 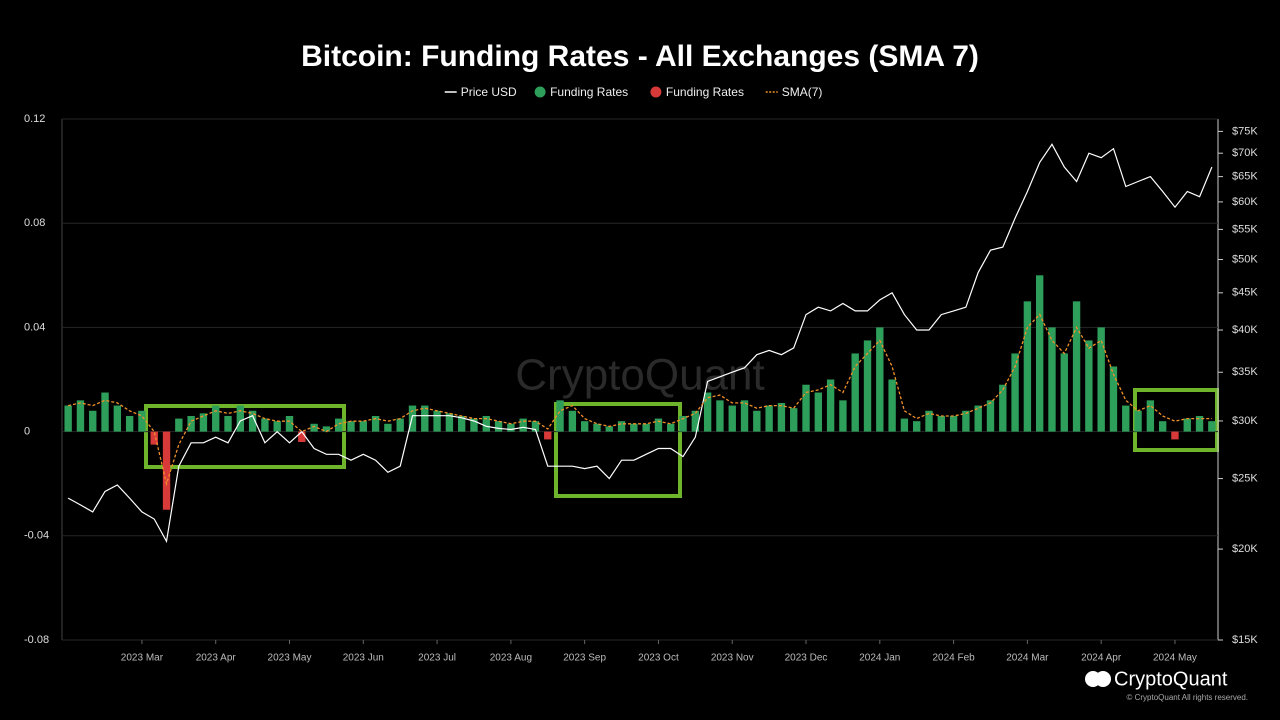 I want to click on highlight-box, so click(x=618, y=450).